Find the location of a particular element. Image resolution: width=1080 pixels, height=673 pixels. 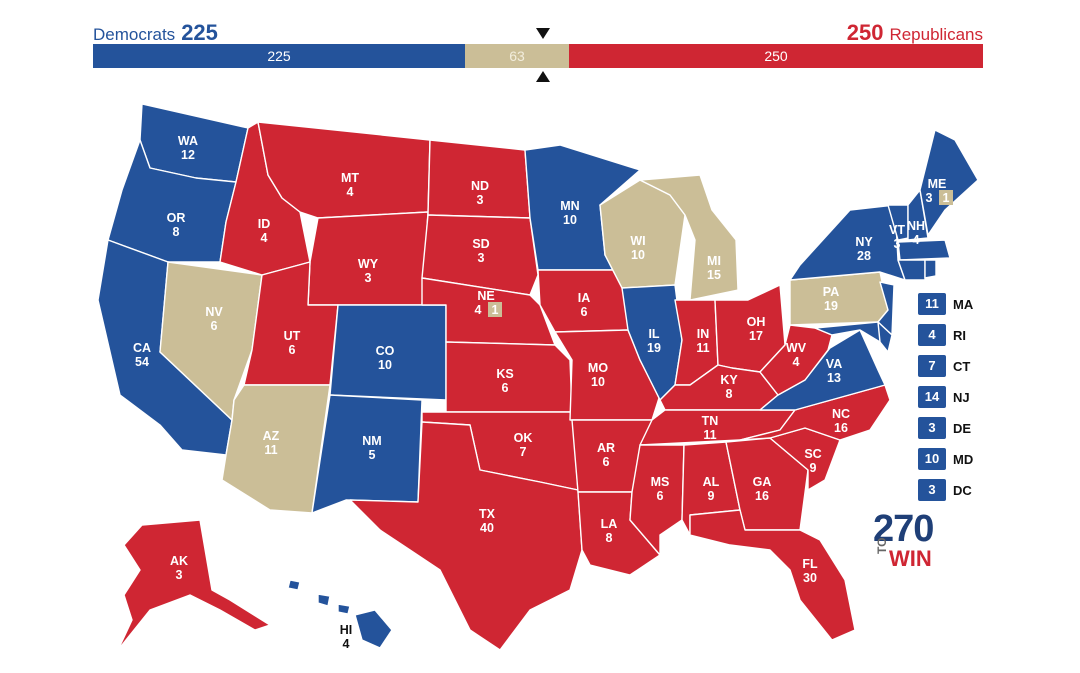

small-state-row-ma: 11 MA is located at coordinates (945, 304).